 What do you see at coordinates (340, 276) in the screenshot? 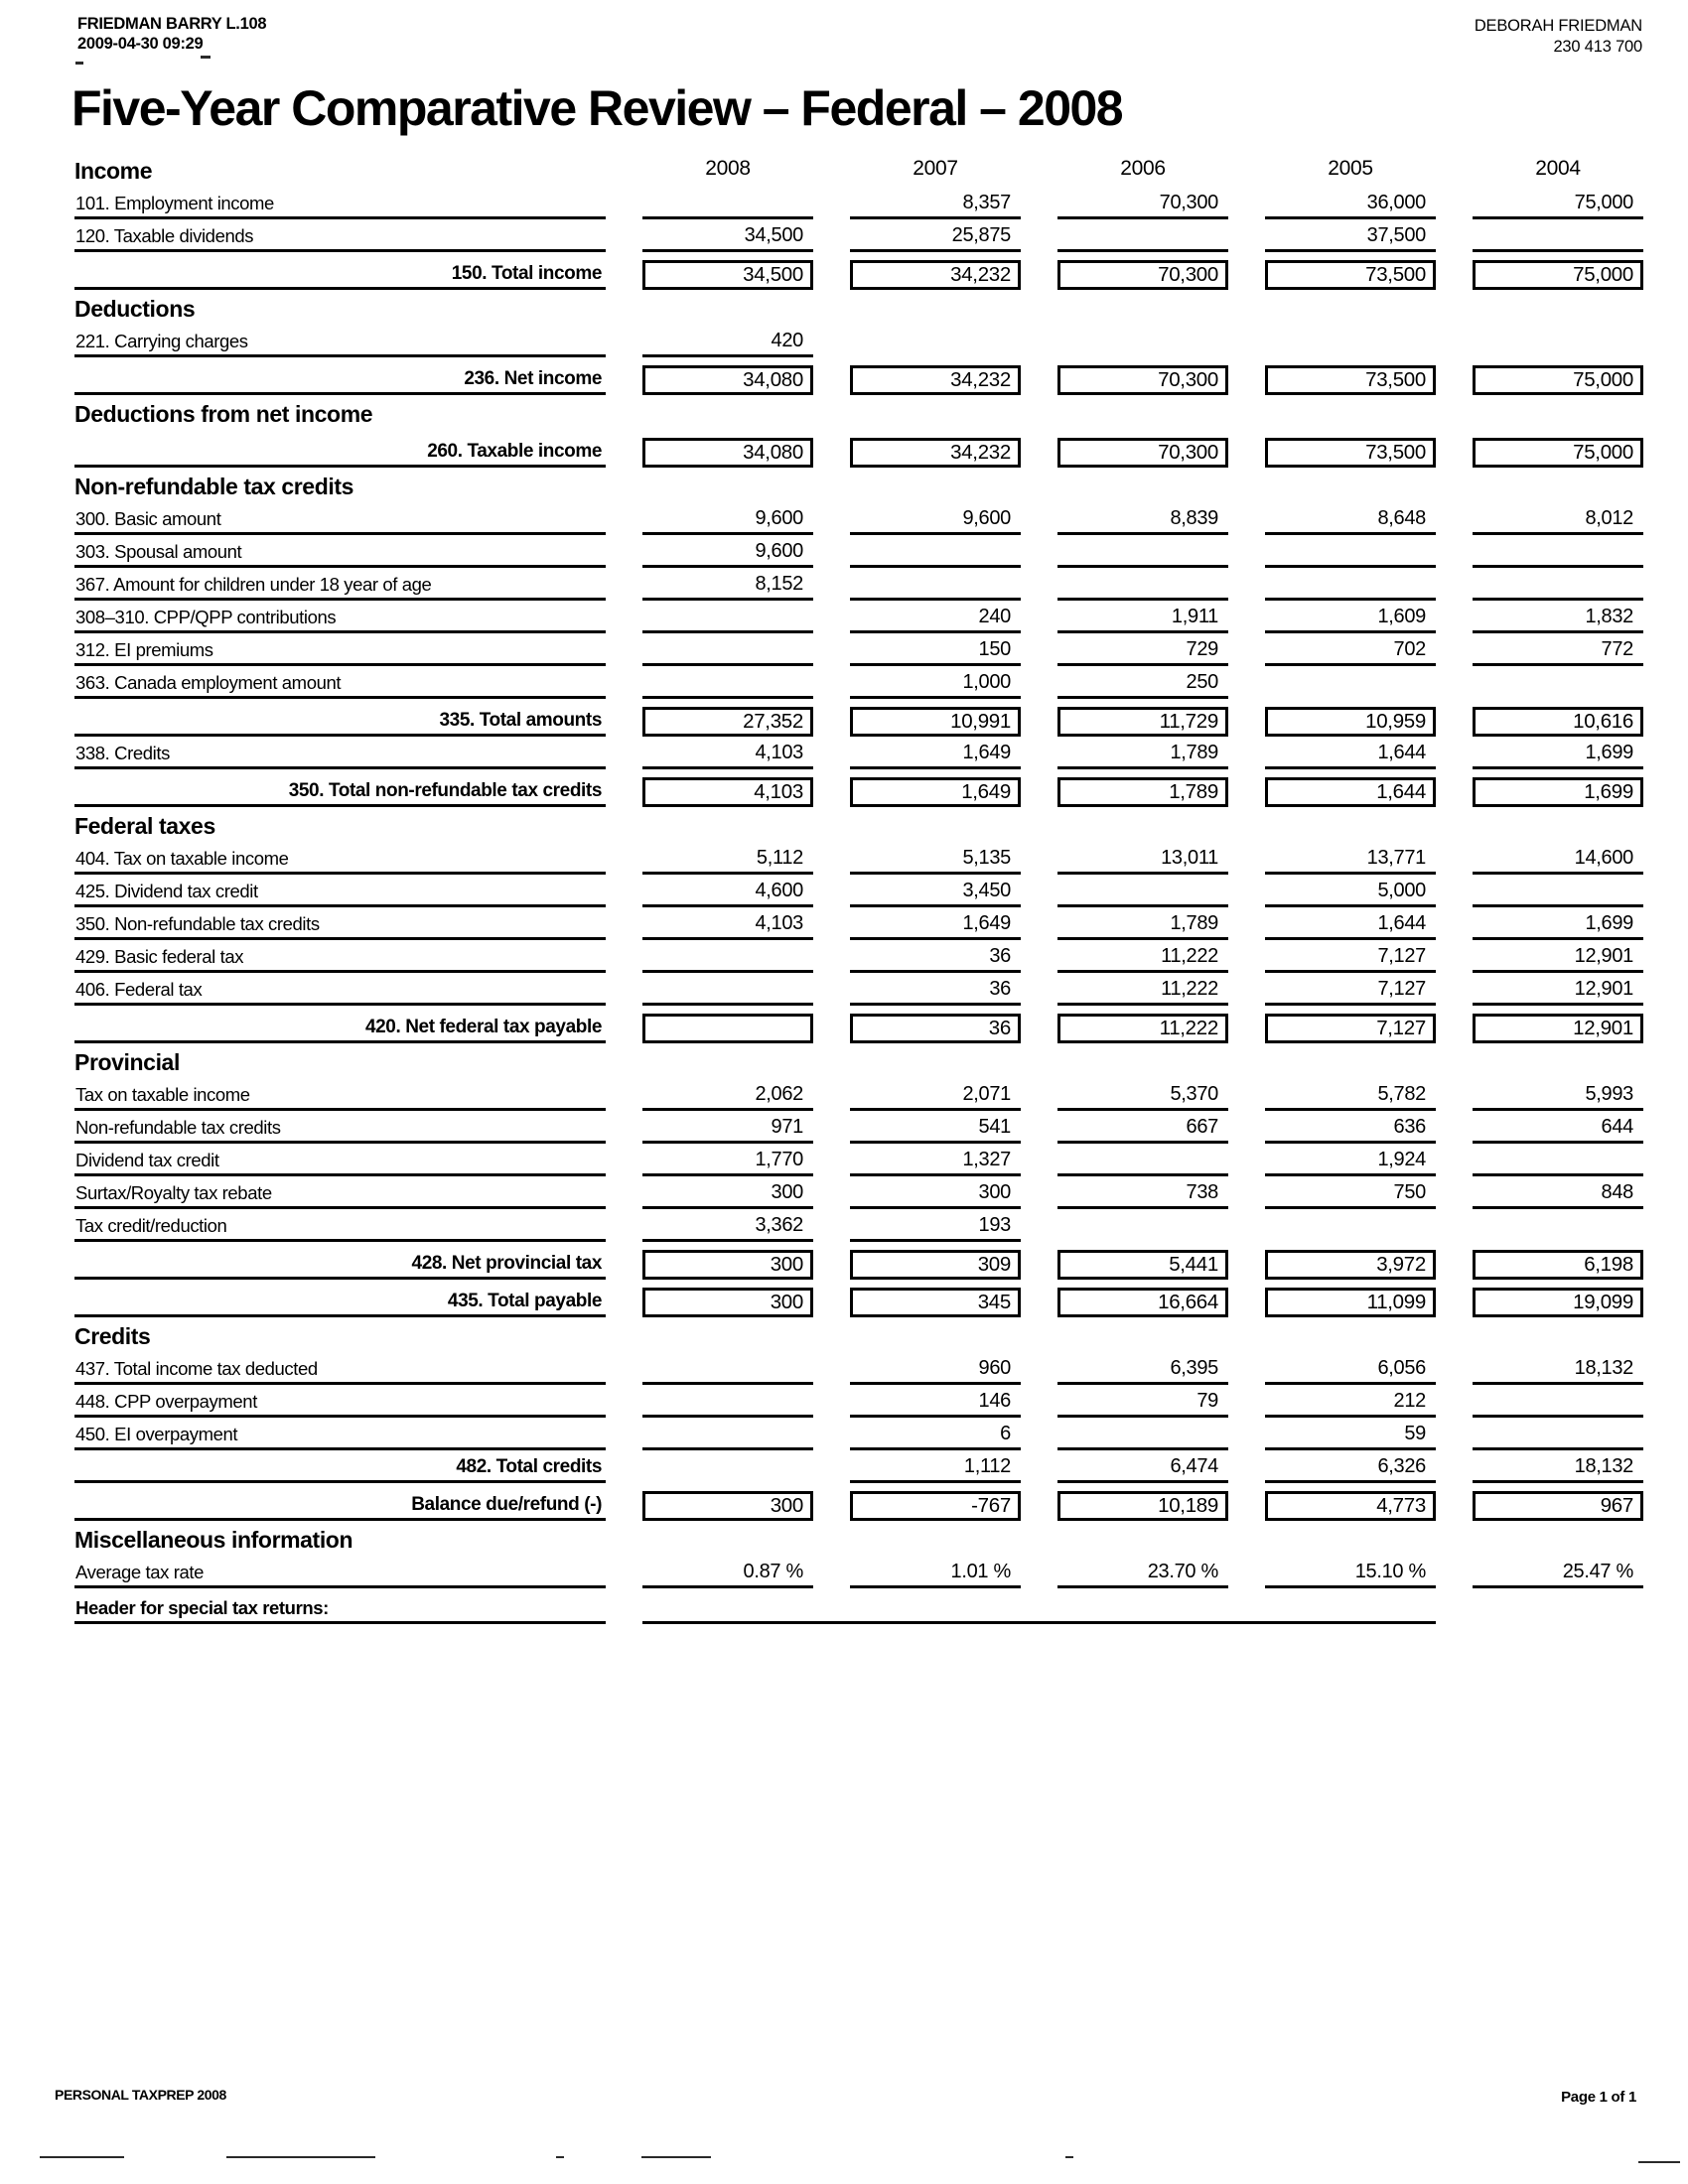
I see `row-label: 150. Total income` at bounding box center [340, 276].